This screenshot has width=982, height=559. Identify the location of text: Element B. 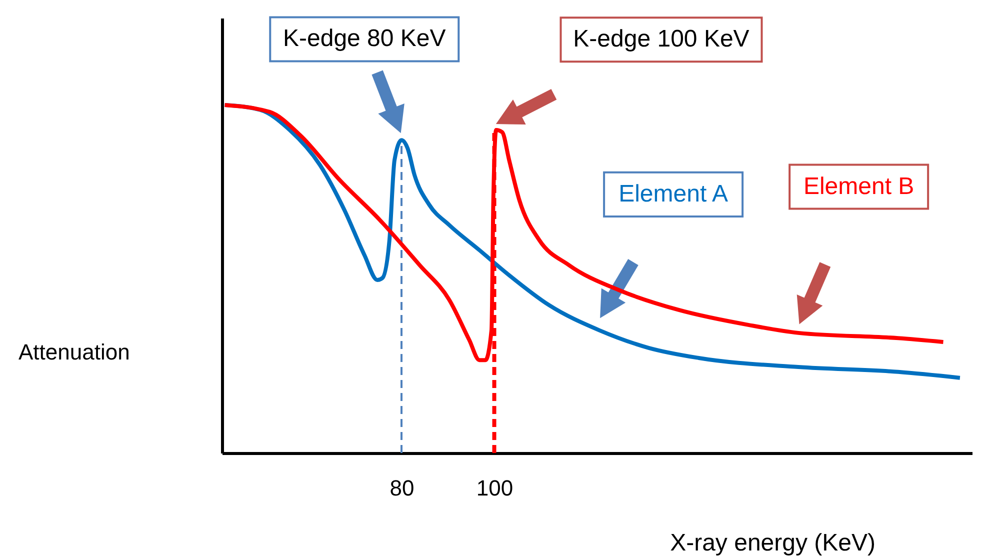
(858, 186).